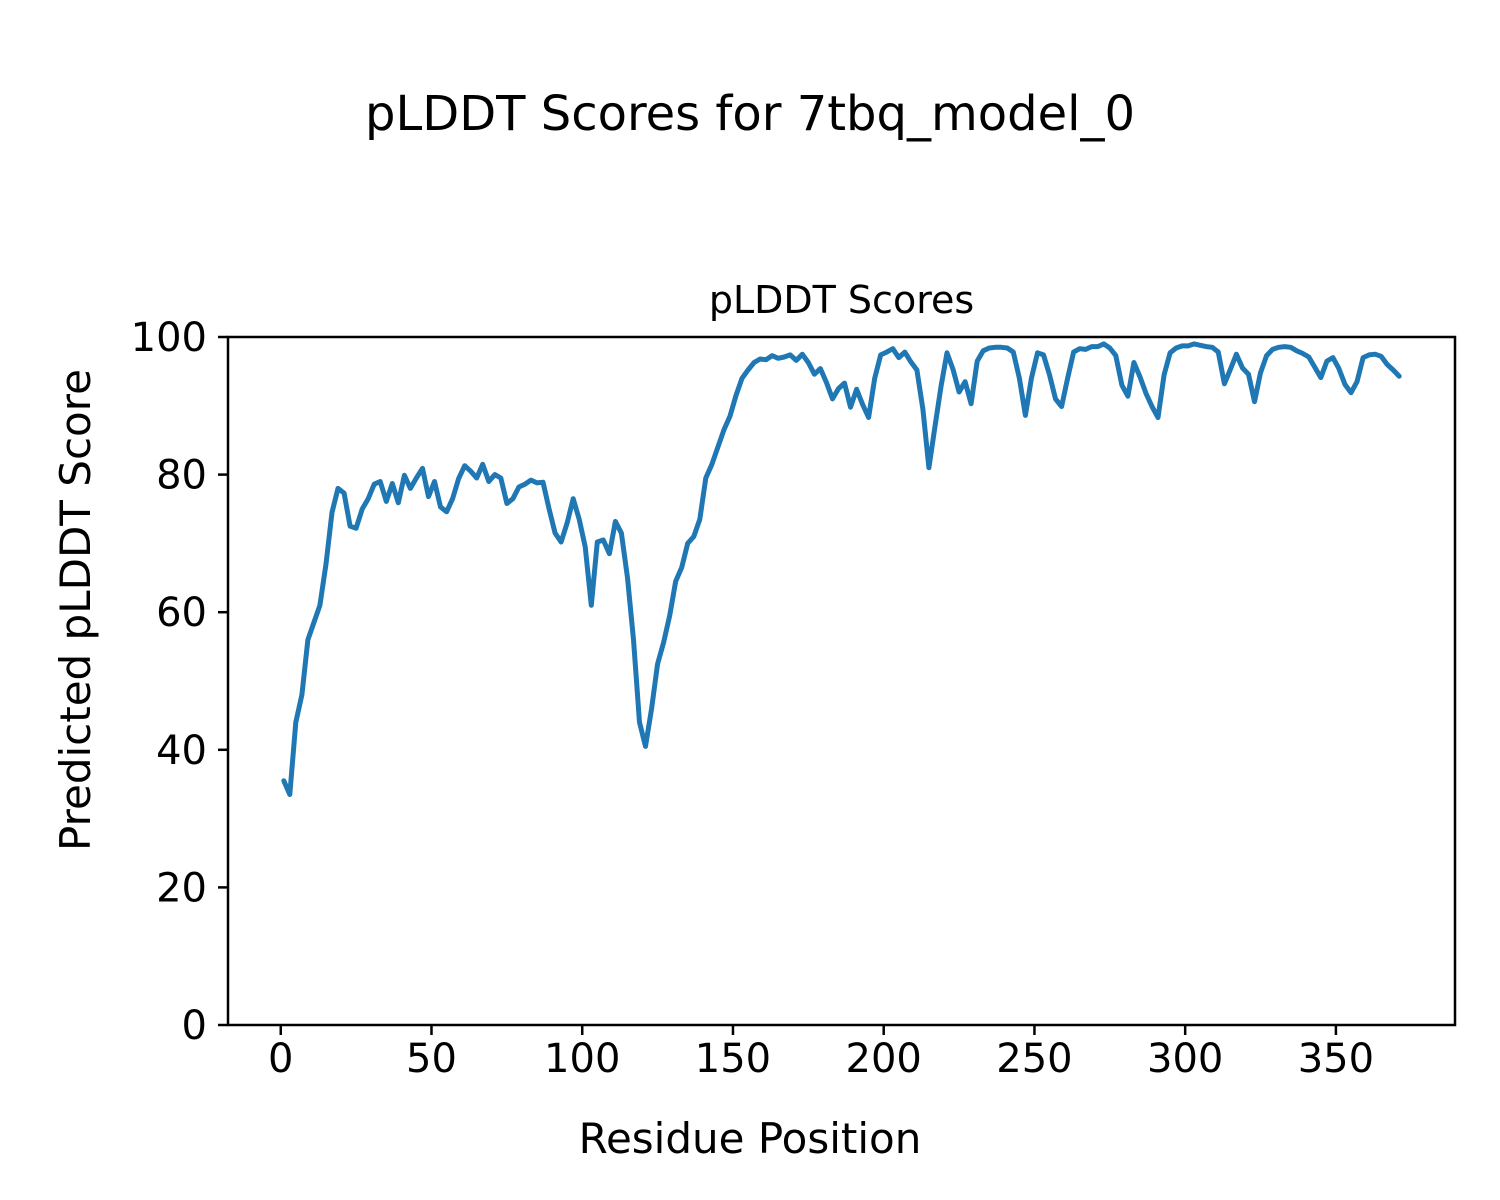  What do you see at coordinates (181, 476) in the screenshot?
I see `y-tick-label: 80` at bounding box center [181, 476].